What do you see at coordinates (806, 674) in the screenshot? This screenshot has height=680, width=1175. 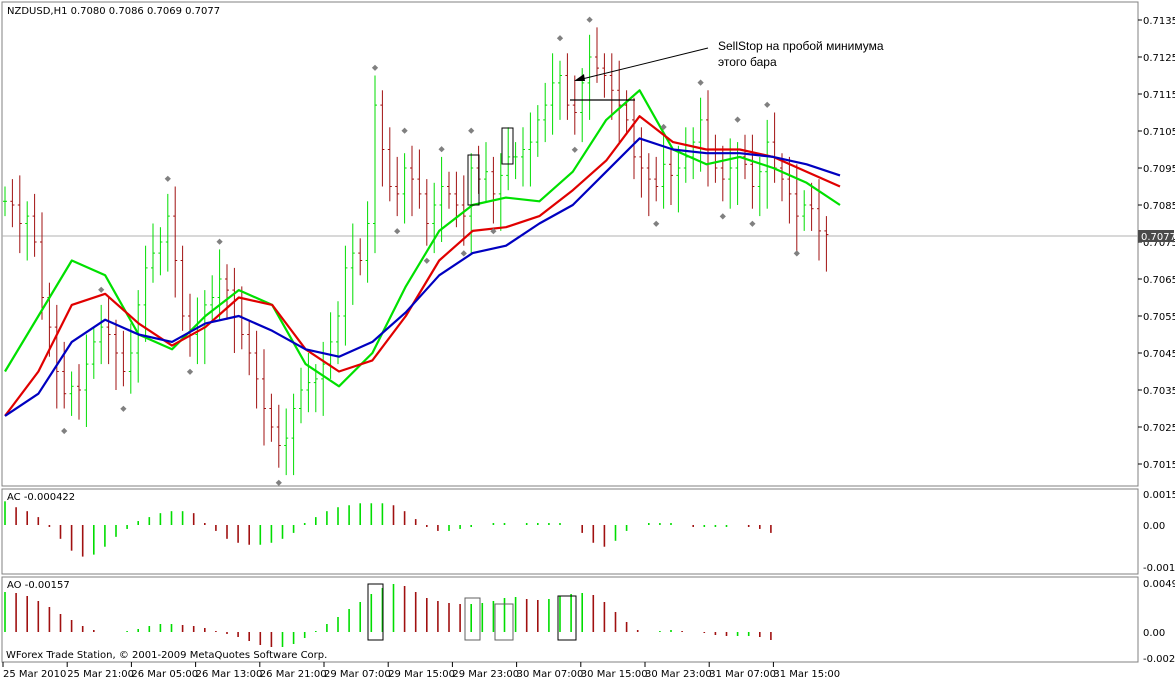 I see `time-axis-label: 31 Mar 15:00` at bounding box center [806, 674].